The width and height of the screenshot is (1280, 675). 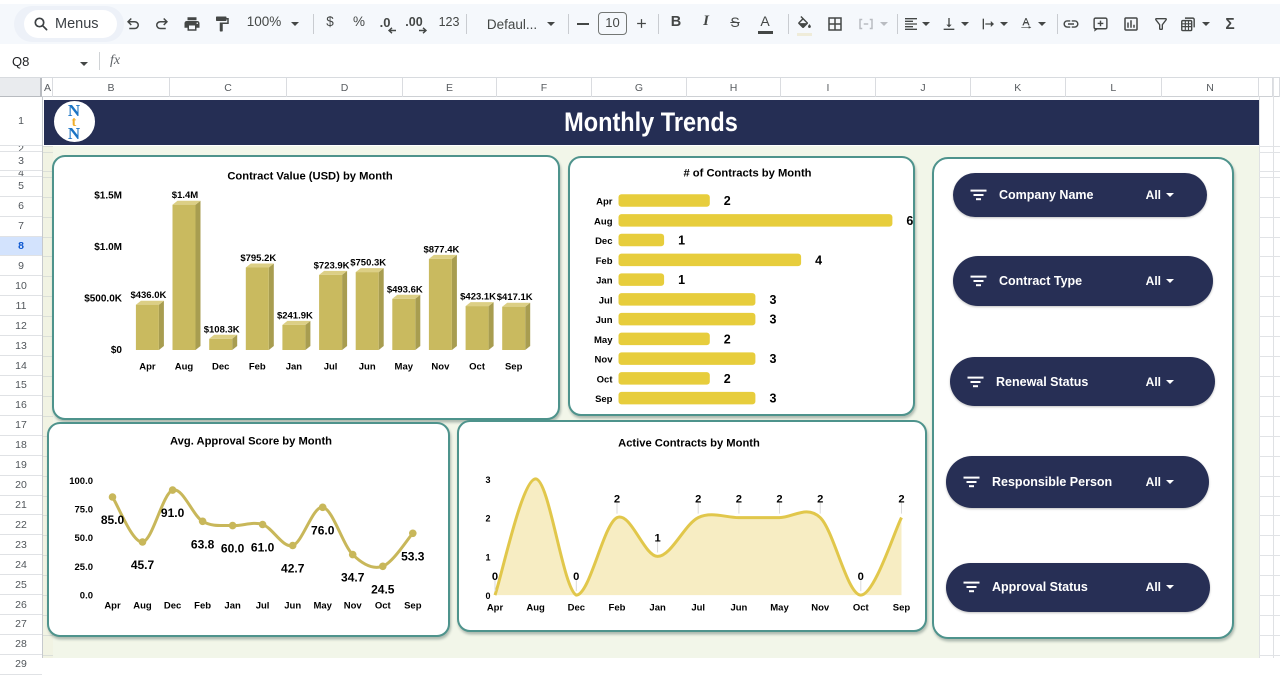 What do you see at coordinates (405, 289) in the screenshot?
I see `svg-text: $493.6K` at bounding box center [405, 289].